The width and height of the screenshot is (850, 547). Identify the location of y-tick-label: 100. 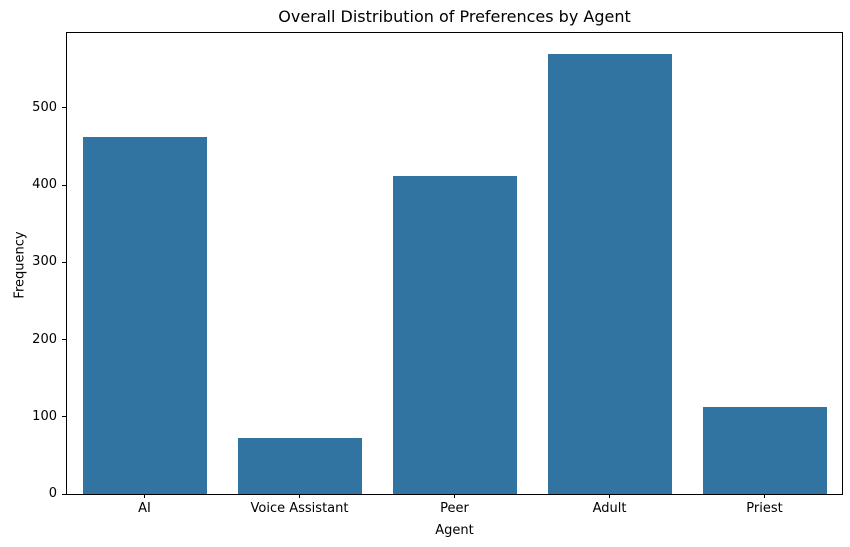
(44, 416).